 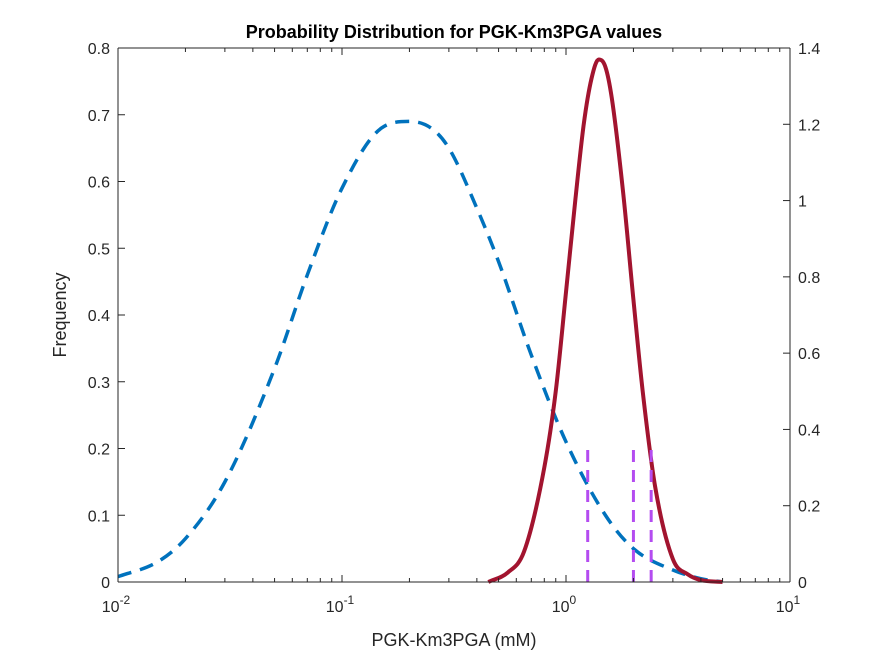 I want to click on y-right-tick-label-4: 0.6, so click(x=809, y=354).